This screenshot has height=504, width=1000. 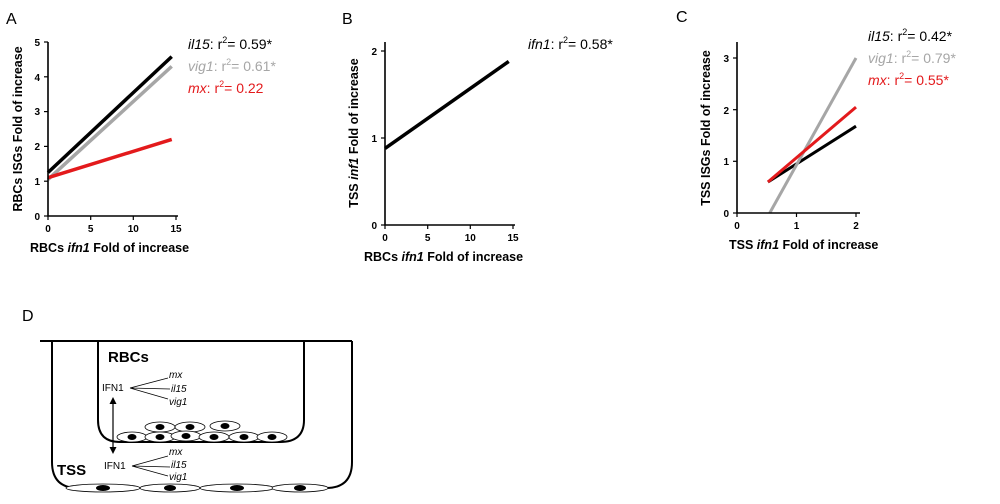 I want to click on legend-entry-vig1: vig1: r2= 0.79*, so click(x=912, y=57).